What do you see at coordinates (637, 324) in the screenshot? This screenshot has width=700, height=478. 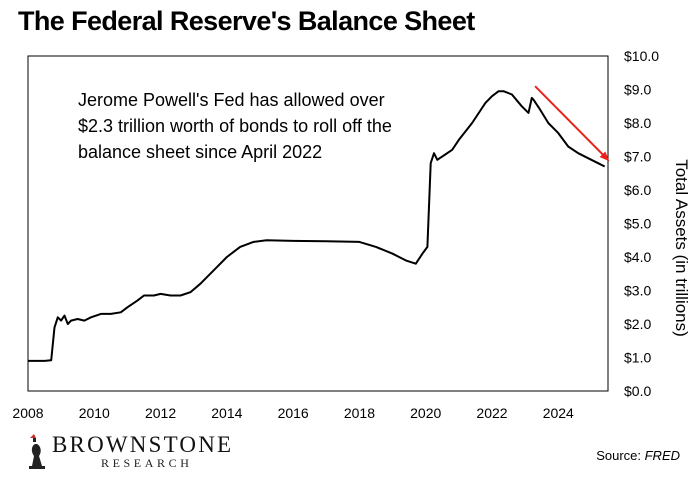 I see `y-tick-label: $2.0` at bounding box center [637, 324].